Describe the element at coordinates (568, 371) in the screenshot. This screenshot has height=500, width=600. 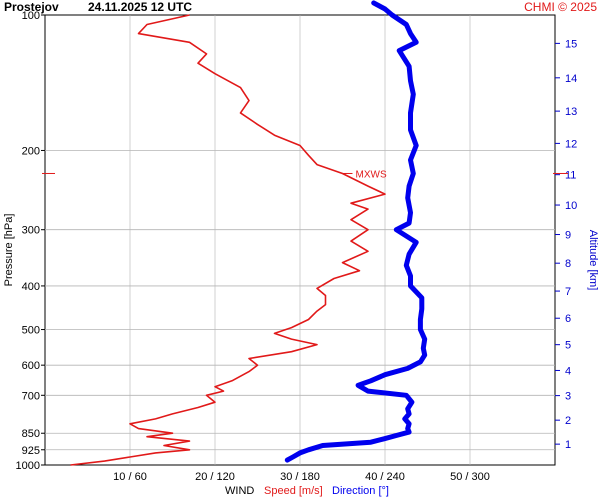
I see `altitude-tick-label: 4` at that location.